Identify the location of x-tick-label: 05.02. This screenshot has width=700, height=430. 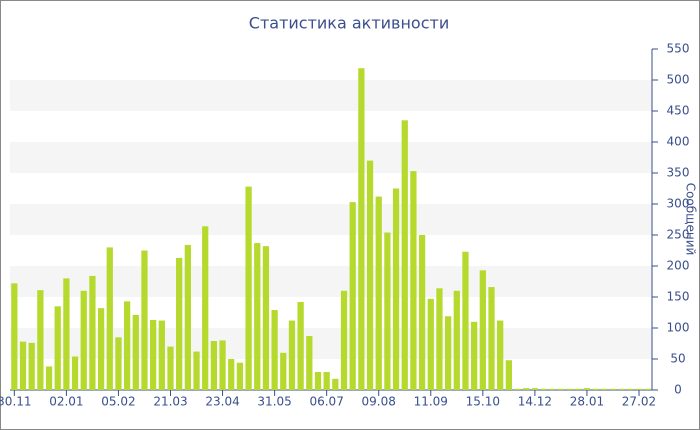
(118, 402).